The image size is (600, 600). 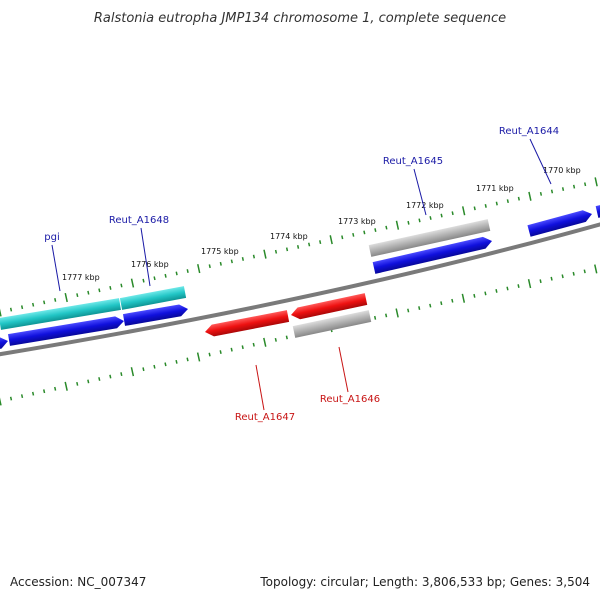 I want to click on ruler-label: 1776 kbp, so click(x=150, y=264).